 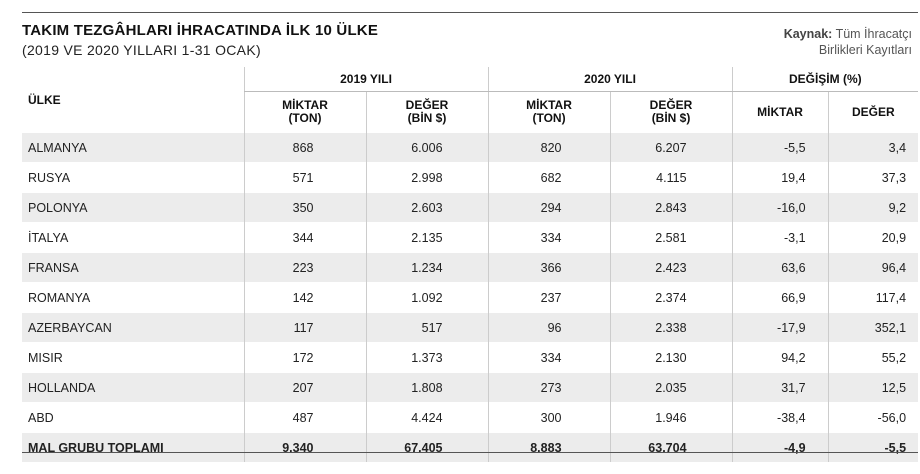 What do you see at coordinates (671, 357) in the screenshot?
I see `deger-2020-cell: 2.130` at bounding box center [671, 357].